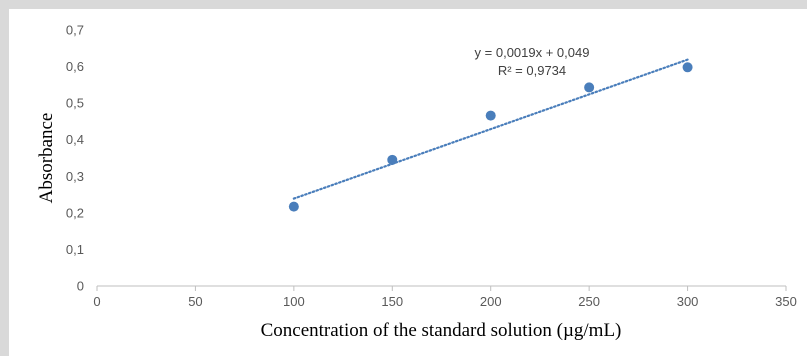 This screenshot has height=356, width=807. Describe the element at coordinates (80, 286) in the screenshot. I see `y-tick-label: 0` at that location.